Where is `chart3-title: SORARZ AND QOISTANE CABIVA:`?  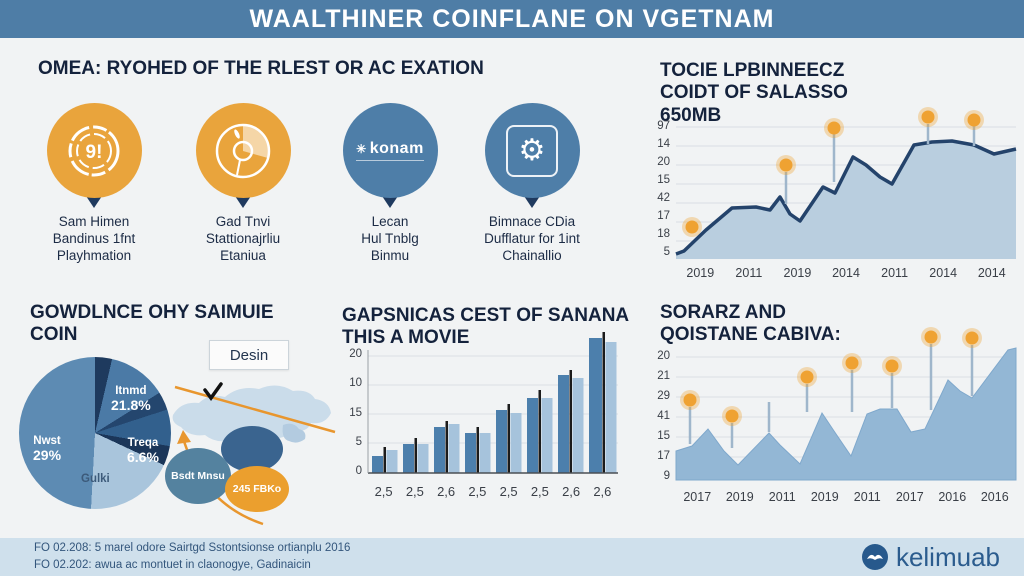 chart3-title: SORARZ AND QOISTANE CABIVA: is located at coordinates (750, 324).